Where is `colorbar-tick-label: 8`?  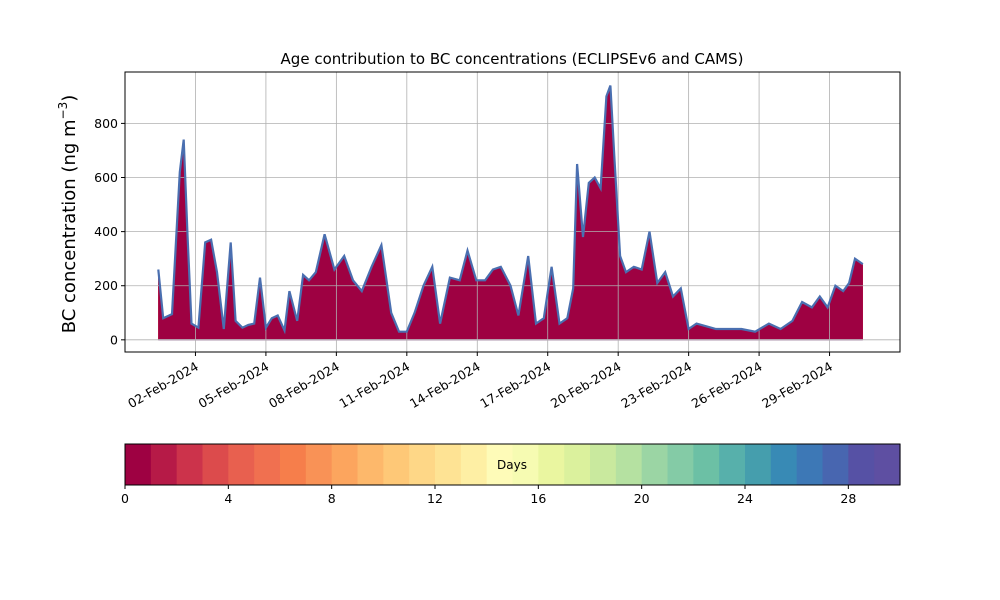
colorbar-tick-label: 8 is located at coordinates (332, 498).